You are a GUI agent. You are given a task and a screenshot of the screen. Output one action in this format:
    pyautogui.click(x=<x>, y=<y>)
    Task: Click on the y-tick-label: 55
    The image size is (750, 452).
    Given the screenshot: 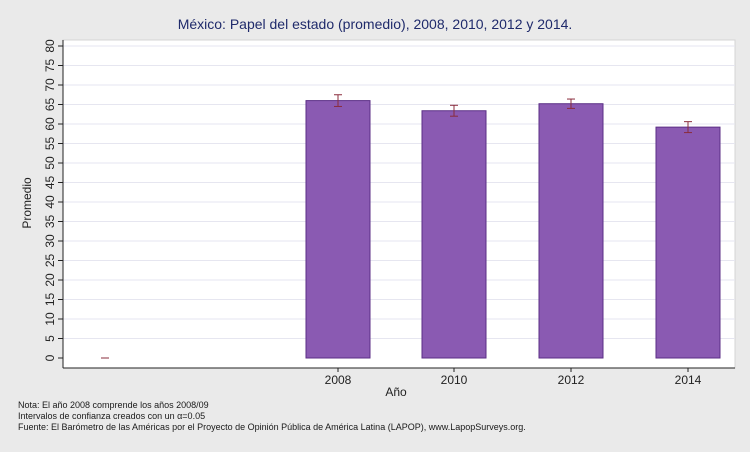 What is the action you would take?
    pyautogui.click(x=50, y=144)
    